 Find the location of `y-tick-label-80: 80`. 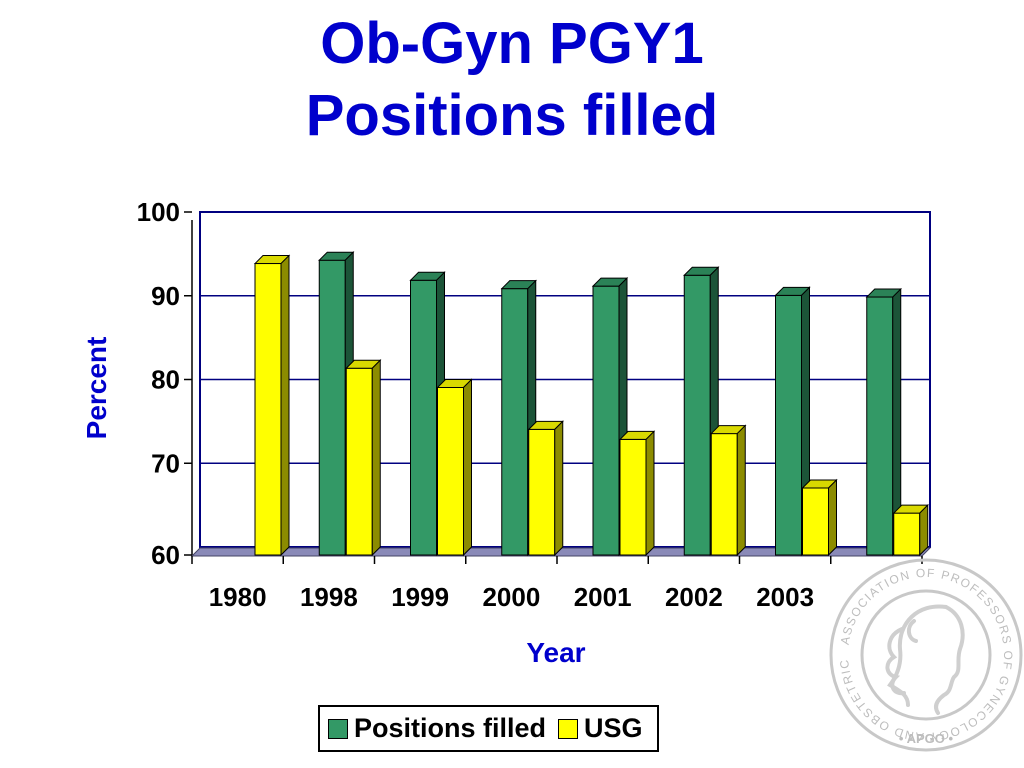

y-tick-label-80: 80 is located at coordinates (165, 380).